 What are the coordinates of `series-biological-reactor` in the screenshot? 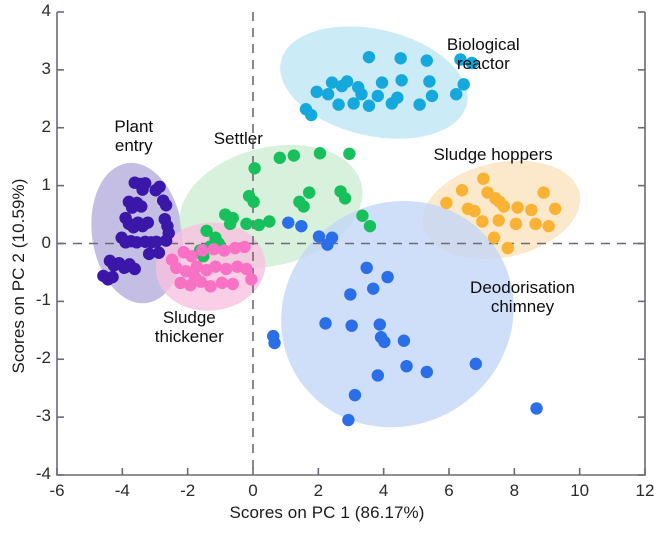 It's located at (389, 86).